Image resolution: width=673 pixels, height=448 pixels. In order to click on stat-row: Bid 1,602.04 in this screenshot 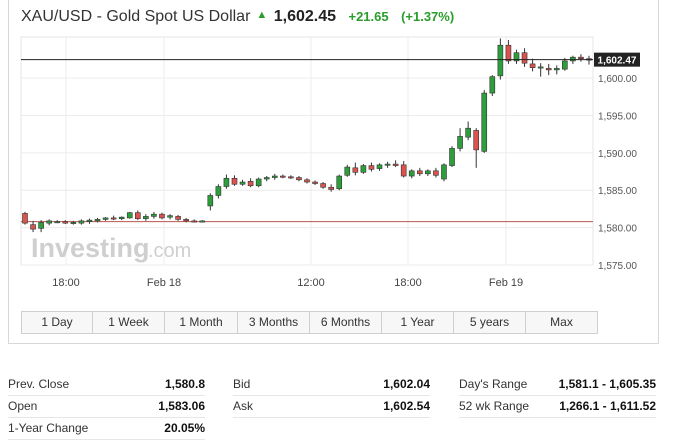, I will do `click(331, 385)`.